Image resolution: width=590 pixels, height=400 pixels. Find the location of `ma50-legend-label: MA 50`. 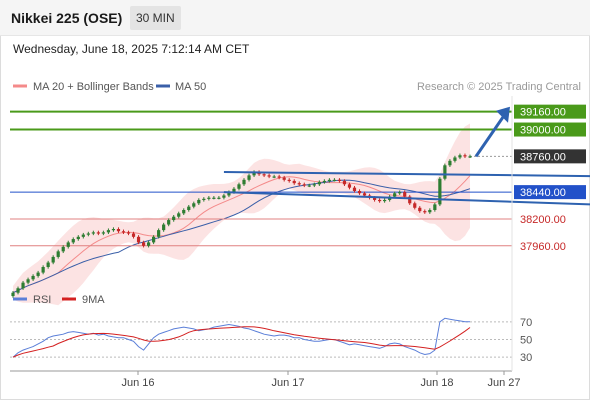

ma50-legend-label: MA 50 is located at coordinates (190, 87).